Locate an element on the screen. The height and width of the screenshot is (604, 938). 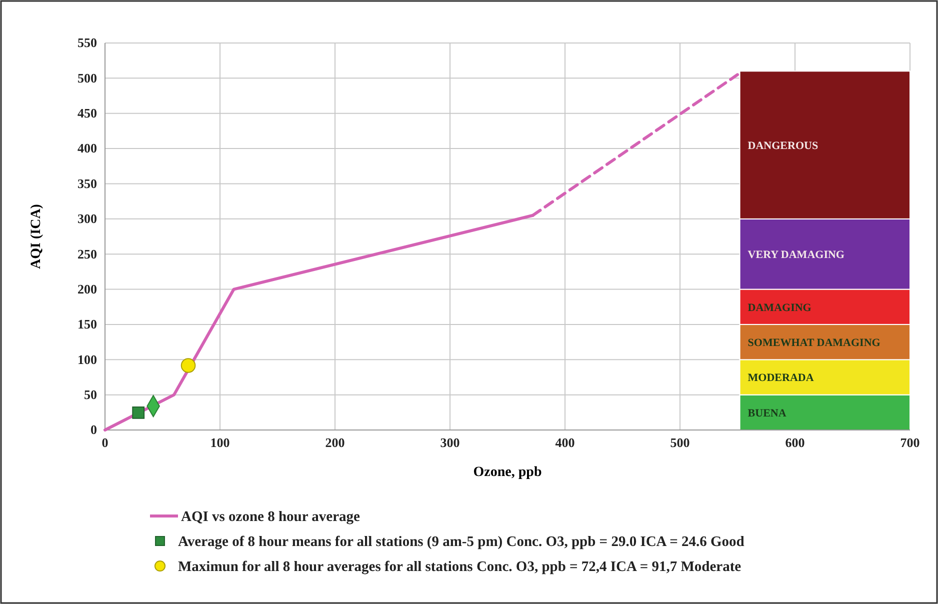
y-tick-label: 100 is located at coordinates (87, 359).